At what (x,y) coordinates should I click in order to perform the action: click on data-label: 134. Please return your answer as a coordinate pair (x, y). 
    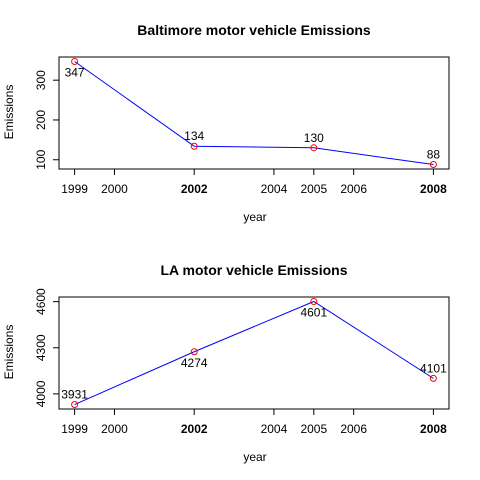
    Looking at the image, I should click on (194, 136).